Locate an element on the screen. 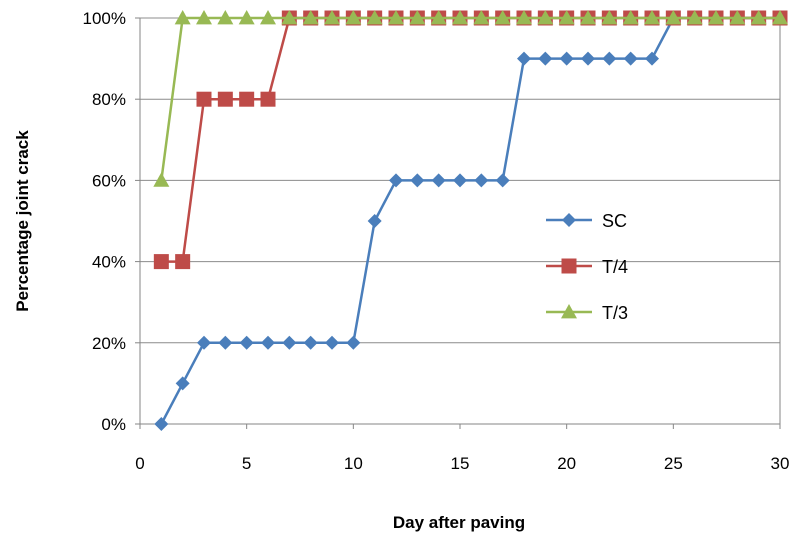  x-axis-title: Day after paving is located at coordinates (459, 522).